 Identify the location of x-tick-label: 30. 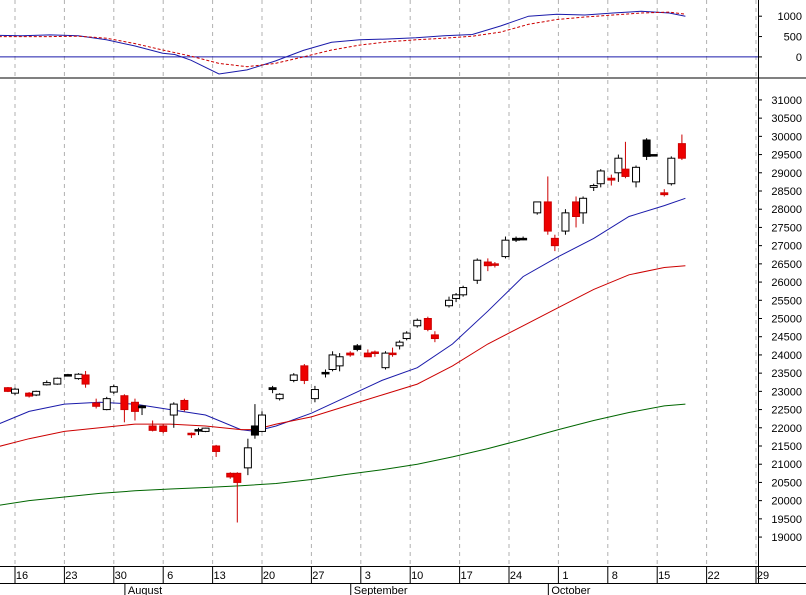
(121, 576).